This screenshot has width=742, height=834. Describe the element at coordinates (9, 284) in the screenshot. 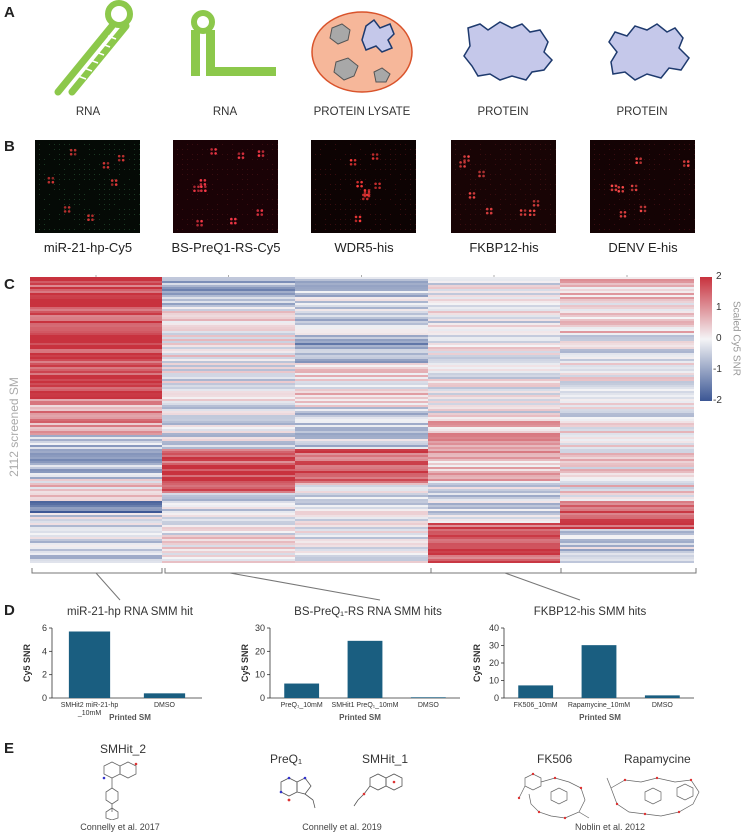

I see `panel-label-c: C` at that location.